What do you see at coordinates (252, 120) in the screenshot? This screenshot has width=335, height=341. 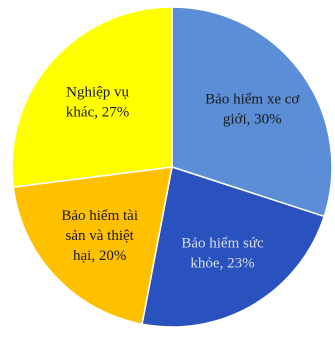 I see `slice-label-line: giới, 30%` at bounding box center [252, 120].